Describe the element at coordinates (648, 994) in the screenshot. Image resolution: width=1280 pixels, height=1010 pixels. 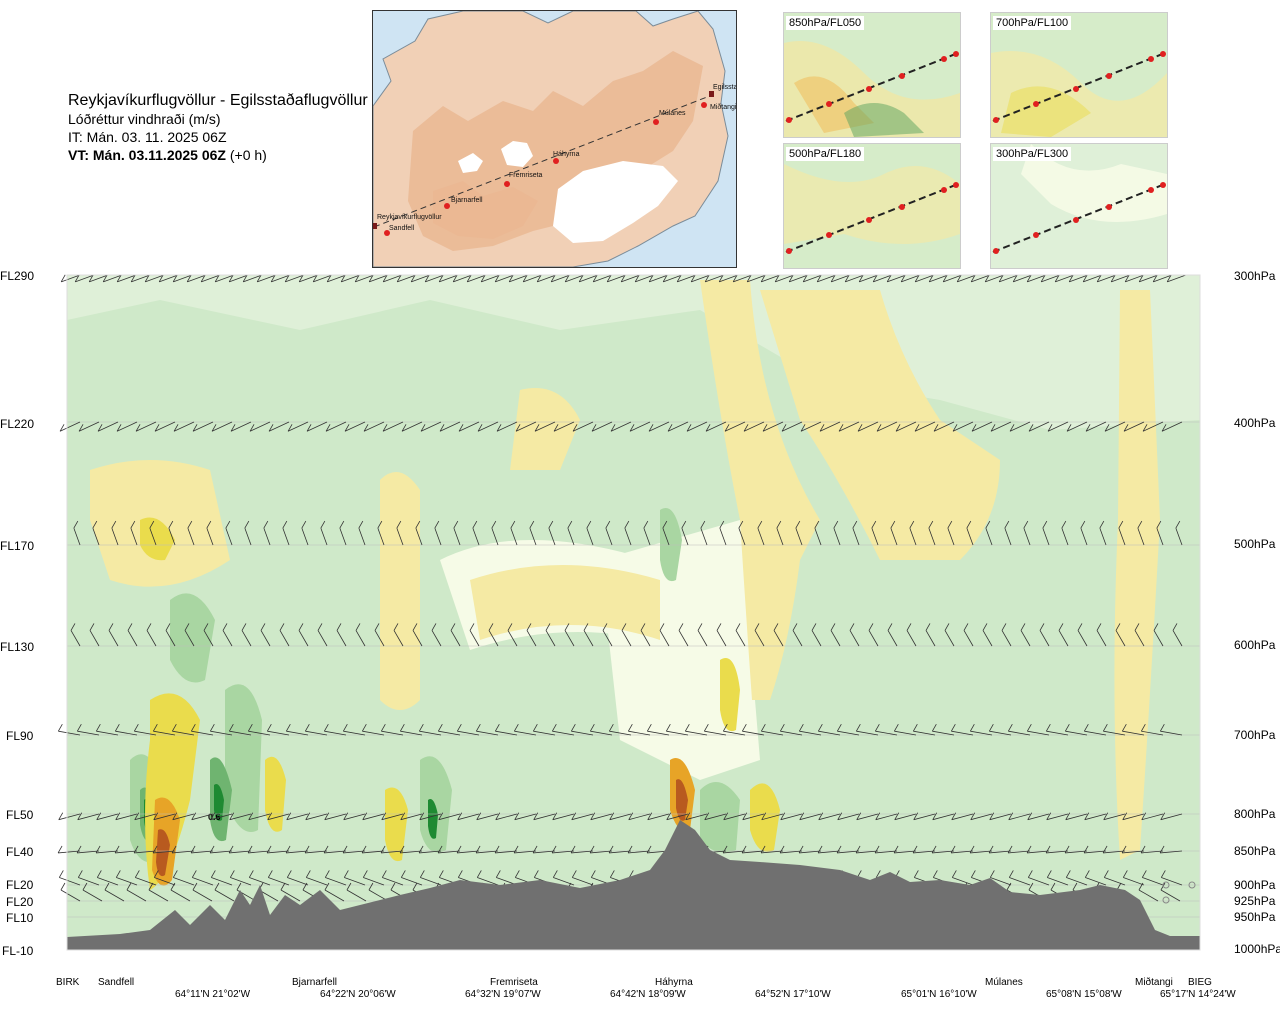
I see `coord-4: 64°42'N 18°09'W` at that location.